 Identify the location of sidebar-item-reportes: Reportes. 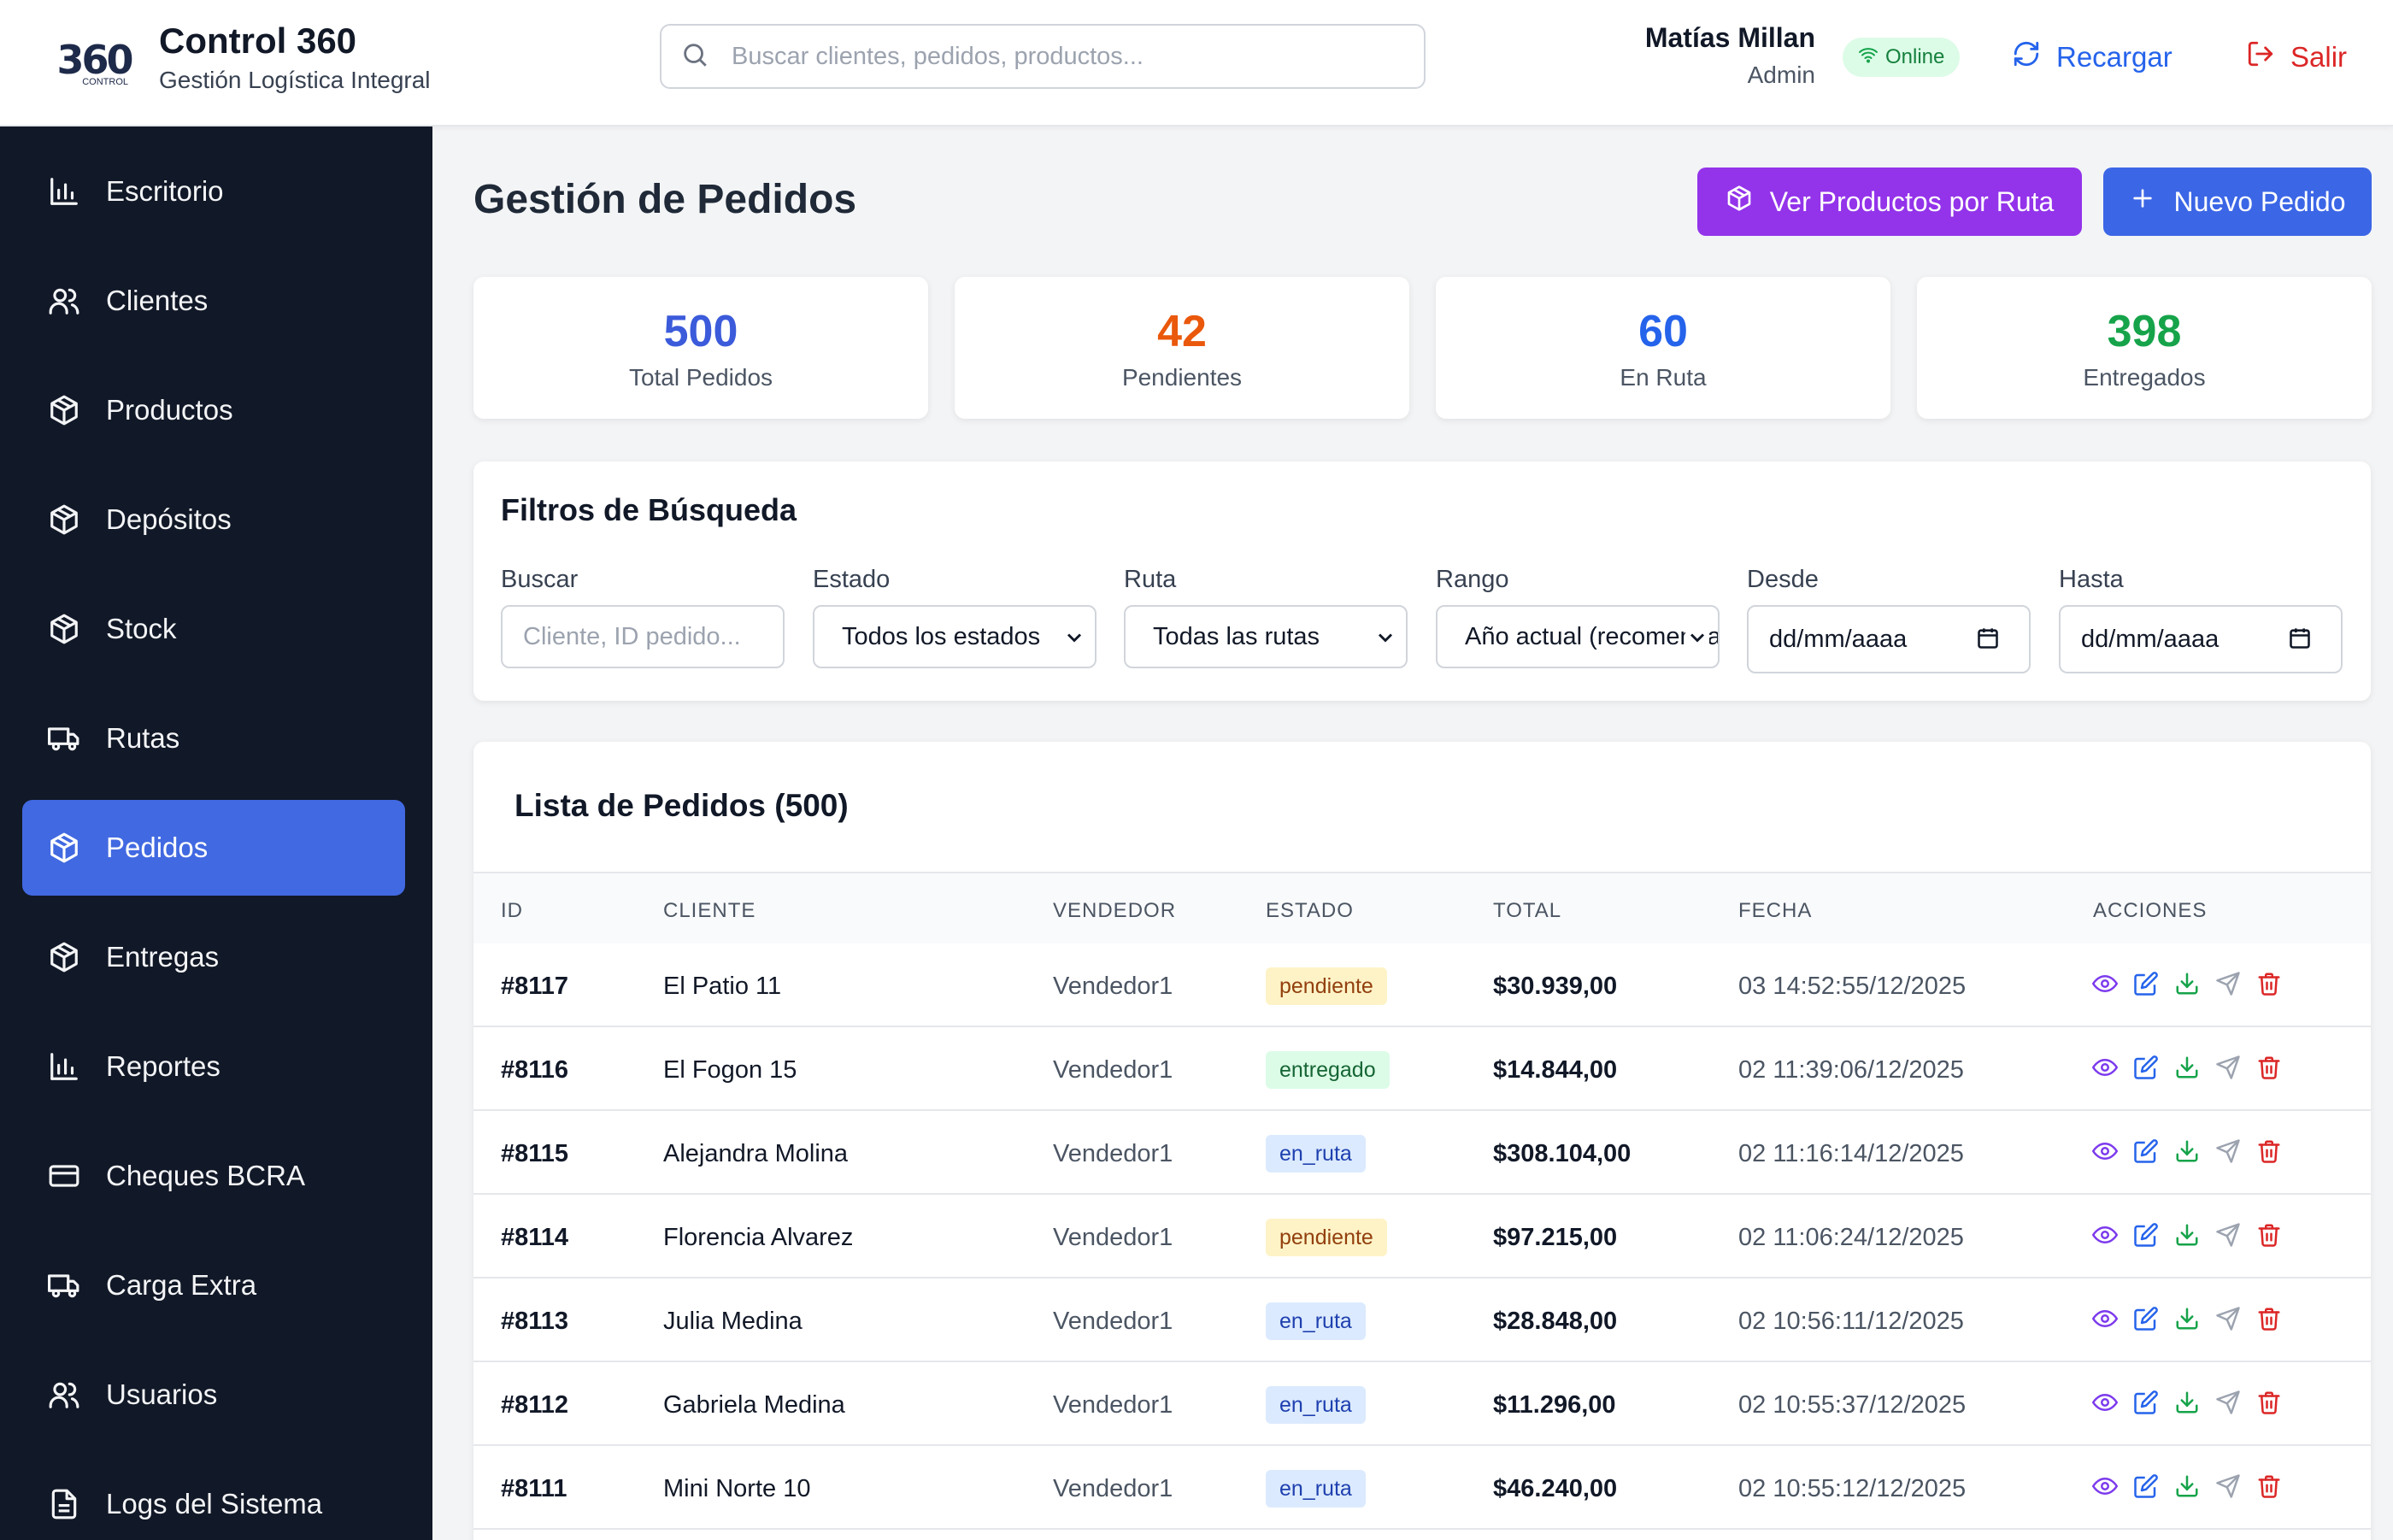
(213, 1066).